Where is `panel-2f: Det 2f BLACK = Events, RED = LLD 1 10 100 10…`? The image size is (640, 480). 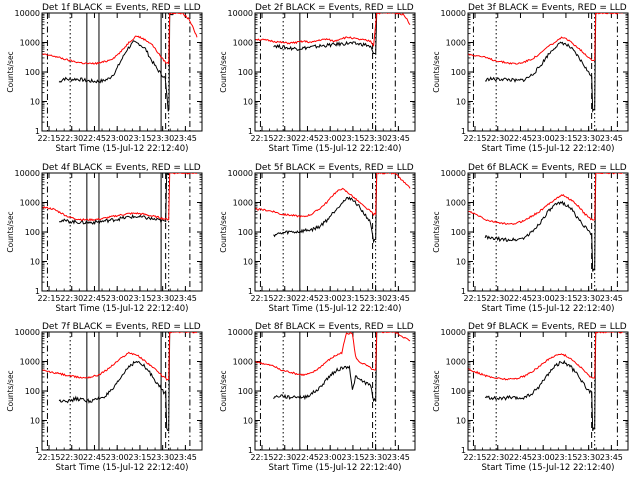 panel-2f: Det 2f BLACK = Events, RED = LLD 1 10 100 10… is located at coordinates (317, 78).